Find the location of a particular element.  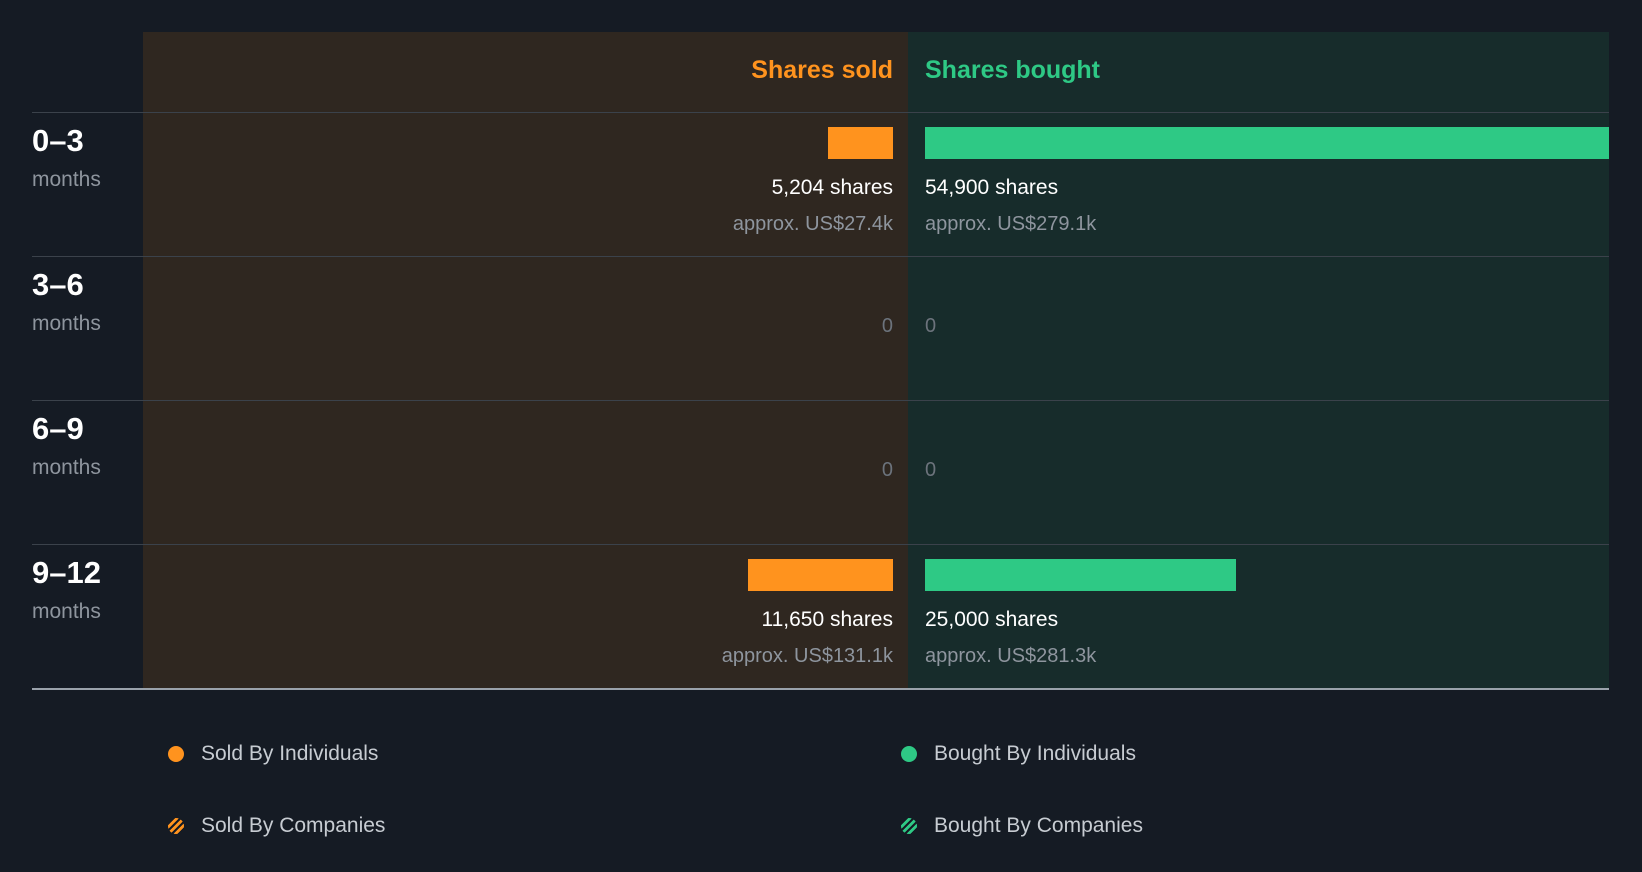

legend-item: Bought By Individuals is located at coordinates (1018, 754).